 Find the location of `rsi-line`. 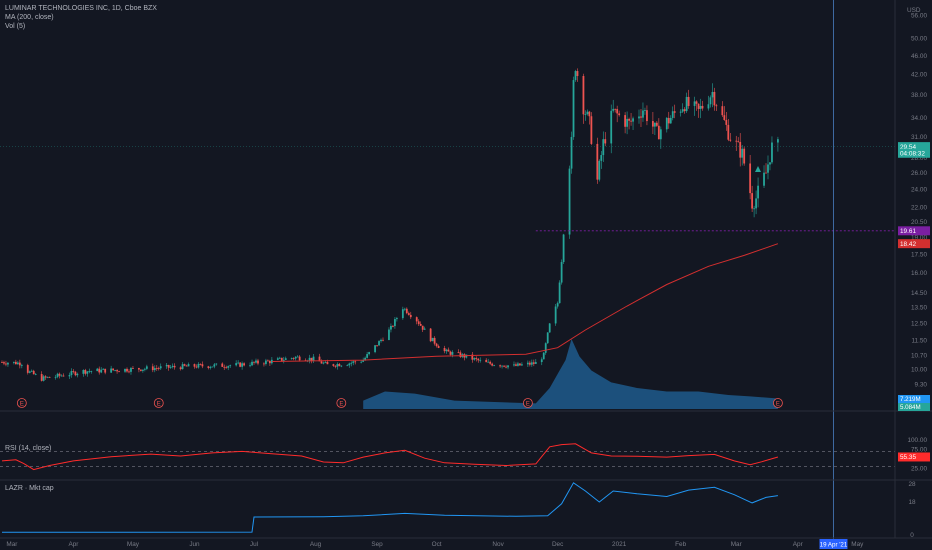

rsi-line is located at coordinates (390, 457).